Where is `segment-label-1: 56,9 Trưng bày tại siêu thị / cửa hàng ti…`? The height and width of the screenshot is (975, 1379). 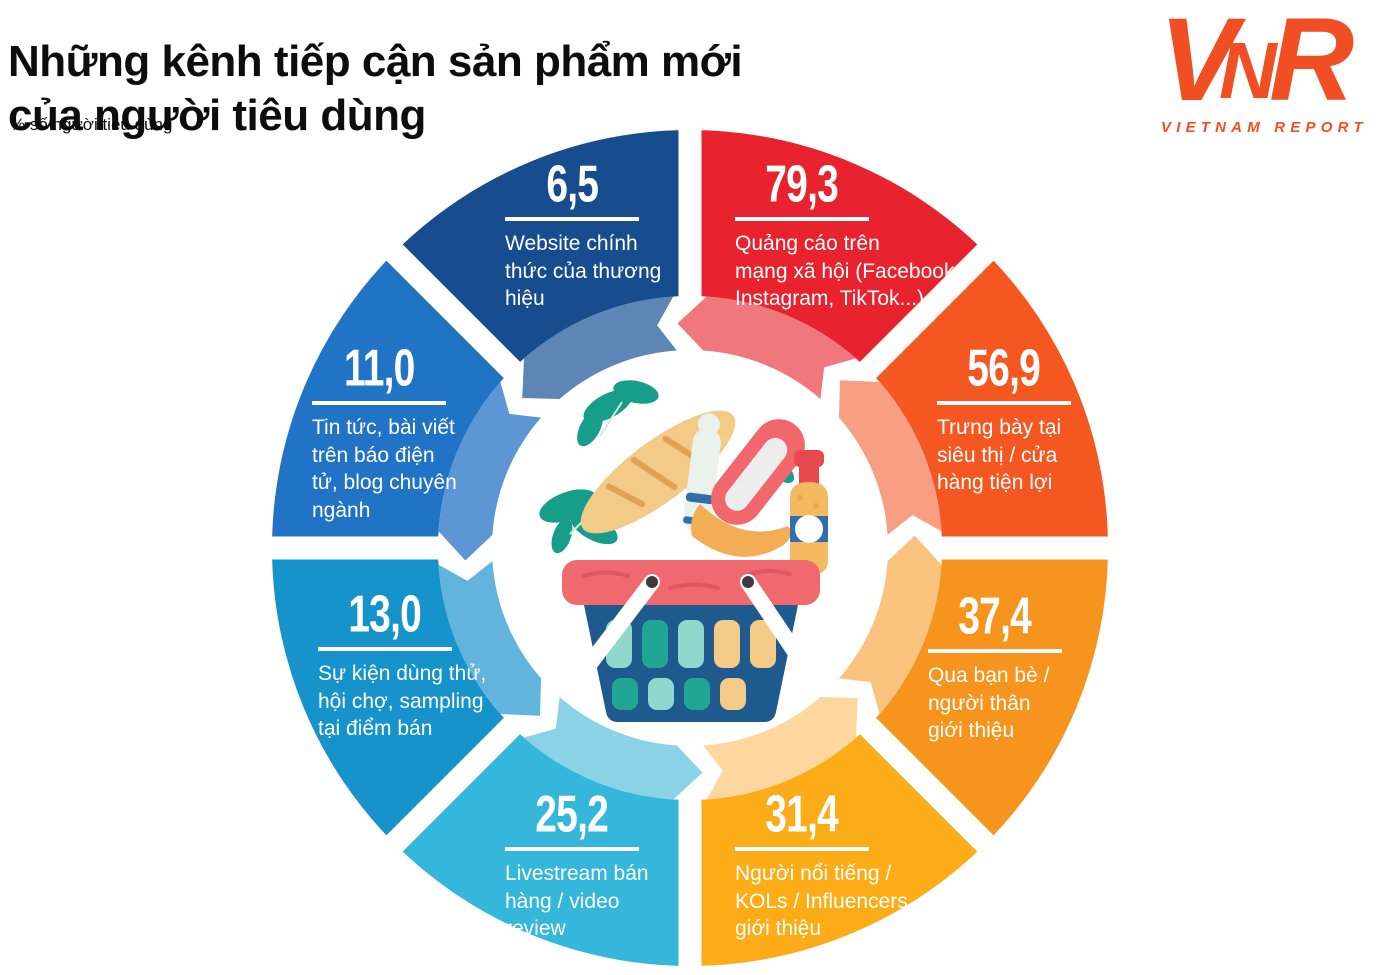
segment-label-1: 56,9 Trưng bày tại siêu thị / cửa hàng ti… is located at coordinates (1057, 417).